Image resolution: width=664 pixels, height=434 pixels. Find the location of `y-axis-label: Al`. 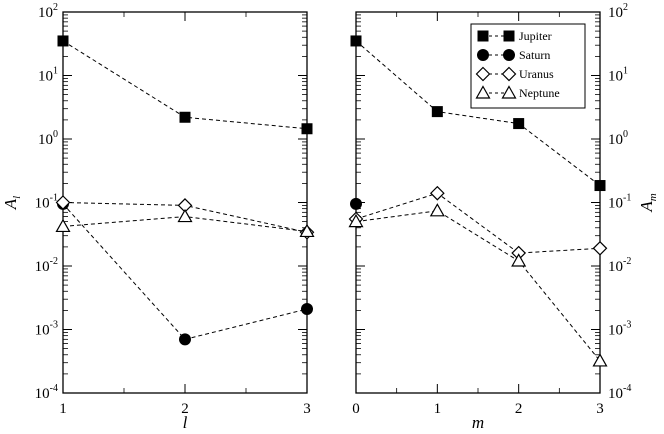

y-axis-label: Al is located at coordinates (12, 203).